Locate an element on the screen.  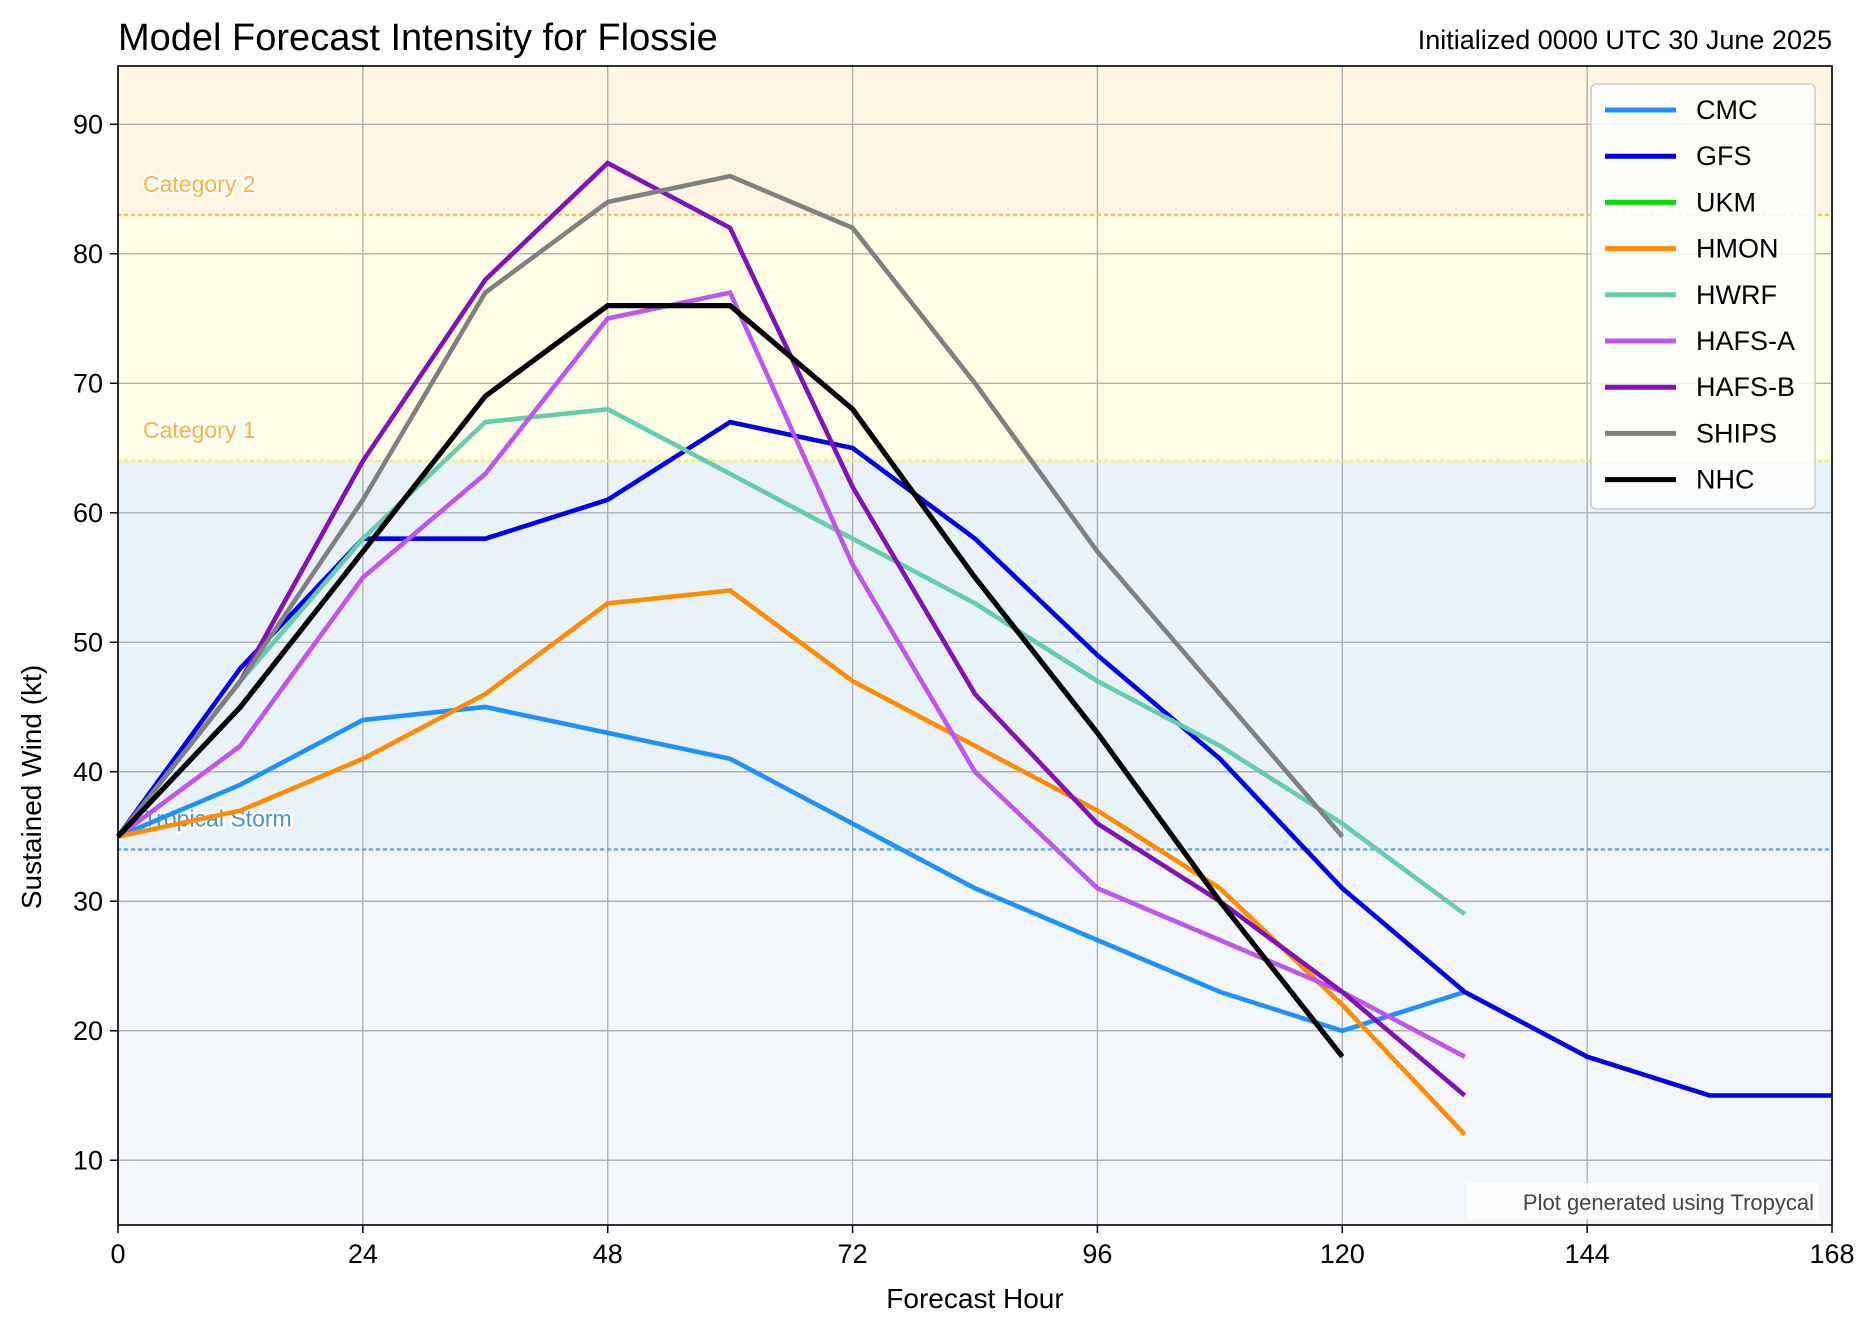
y-tick-label-40: 40 is located at coordinates (88, 772).